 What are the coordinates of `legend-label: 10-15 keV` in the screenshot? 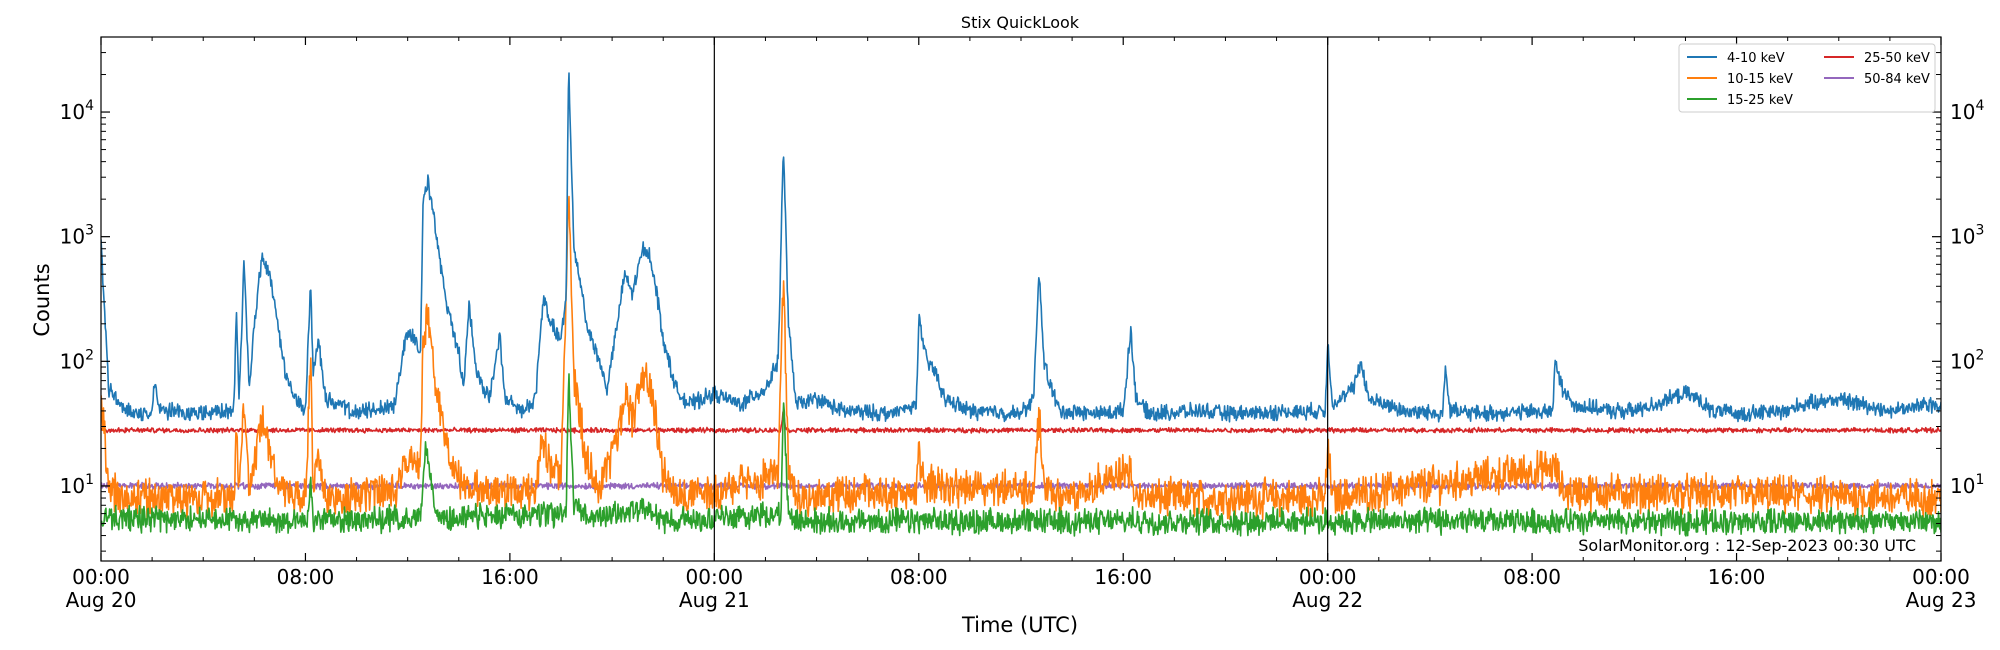 It's located at (1760, 79).